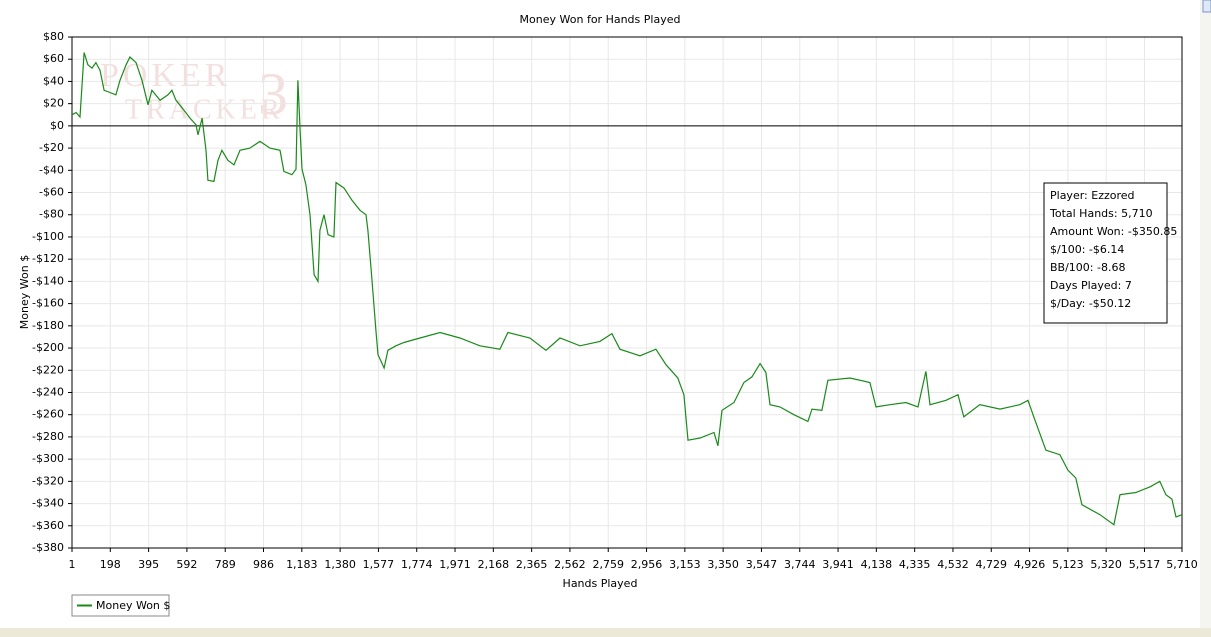 The height and width of the screenshot is (637, 1211). Describe the element at coordinates (302, 564) in the screenshot. I see `x-tick-label: 1,183` at that location.